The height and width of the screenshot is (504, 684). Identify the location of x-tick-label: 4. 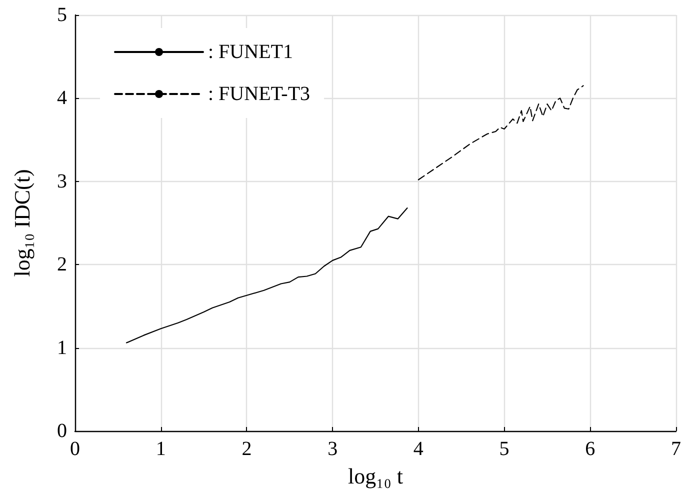
(418, 449).